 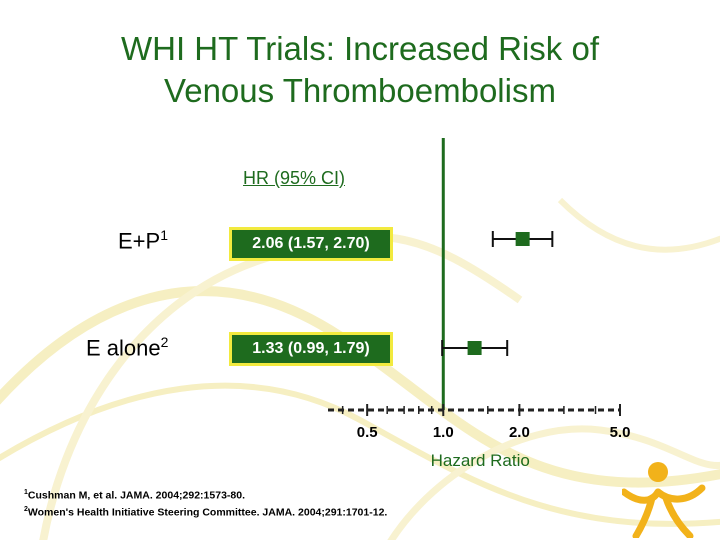 I want to click on row-label-e-alone-ref: 2, so click(x=164, y=342).